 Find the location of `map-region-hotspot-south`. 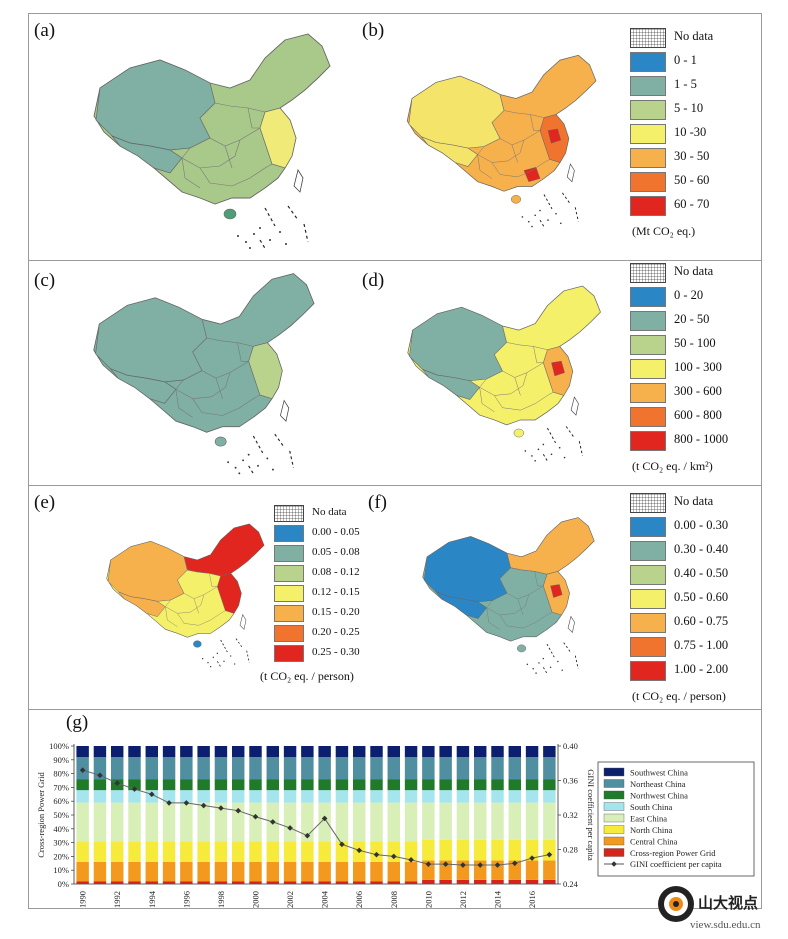

map-region-hotspot-south is located at coordinates (532, 174).